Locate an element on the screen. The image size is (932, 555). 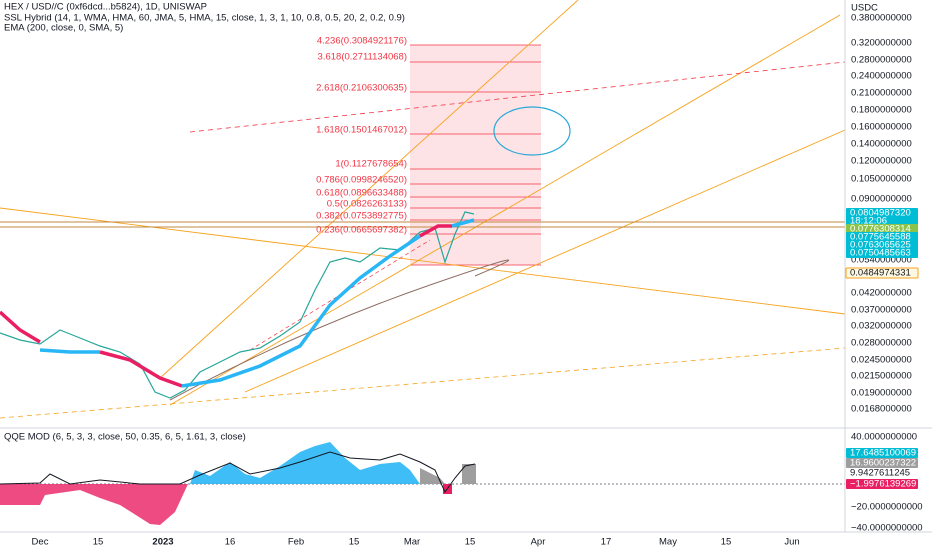
oscillator-label: −40.0000000000 is located at coordinates (887, 528).